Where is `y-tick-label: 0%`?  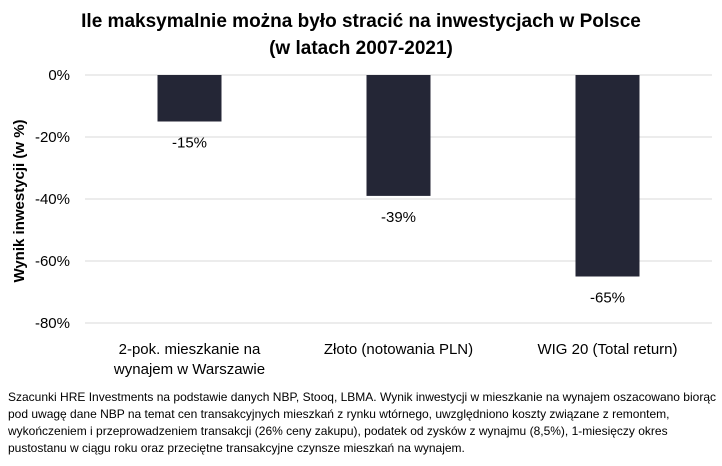
y-tick-label: 0% is located at coordinates (59, 75).